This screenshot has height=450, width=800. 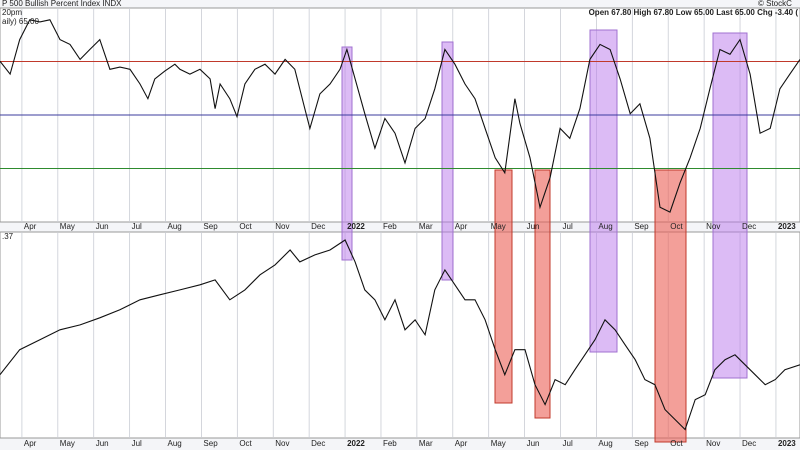 I want to click on legend-label: .37, so click(x=8, y=236).